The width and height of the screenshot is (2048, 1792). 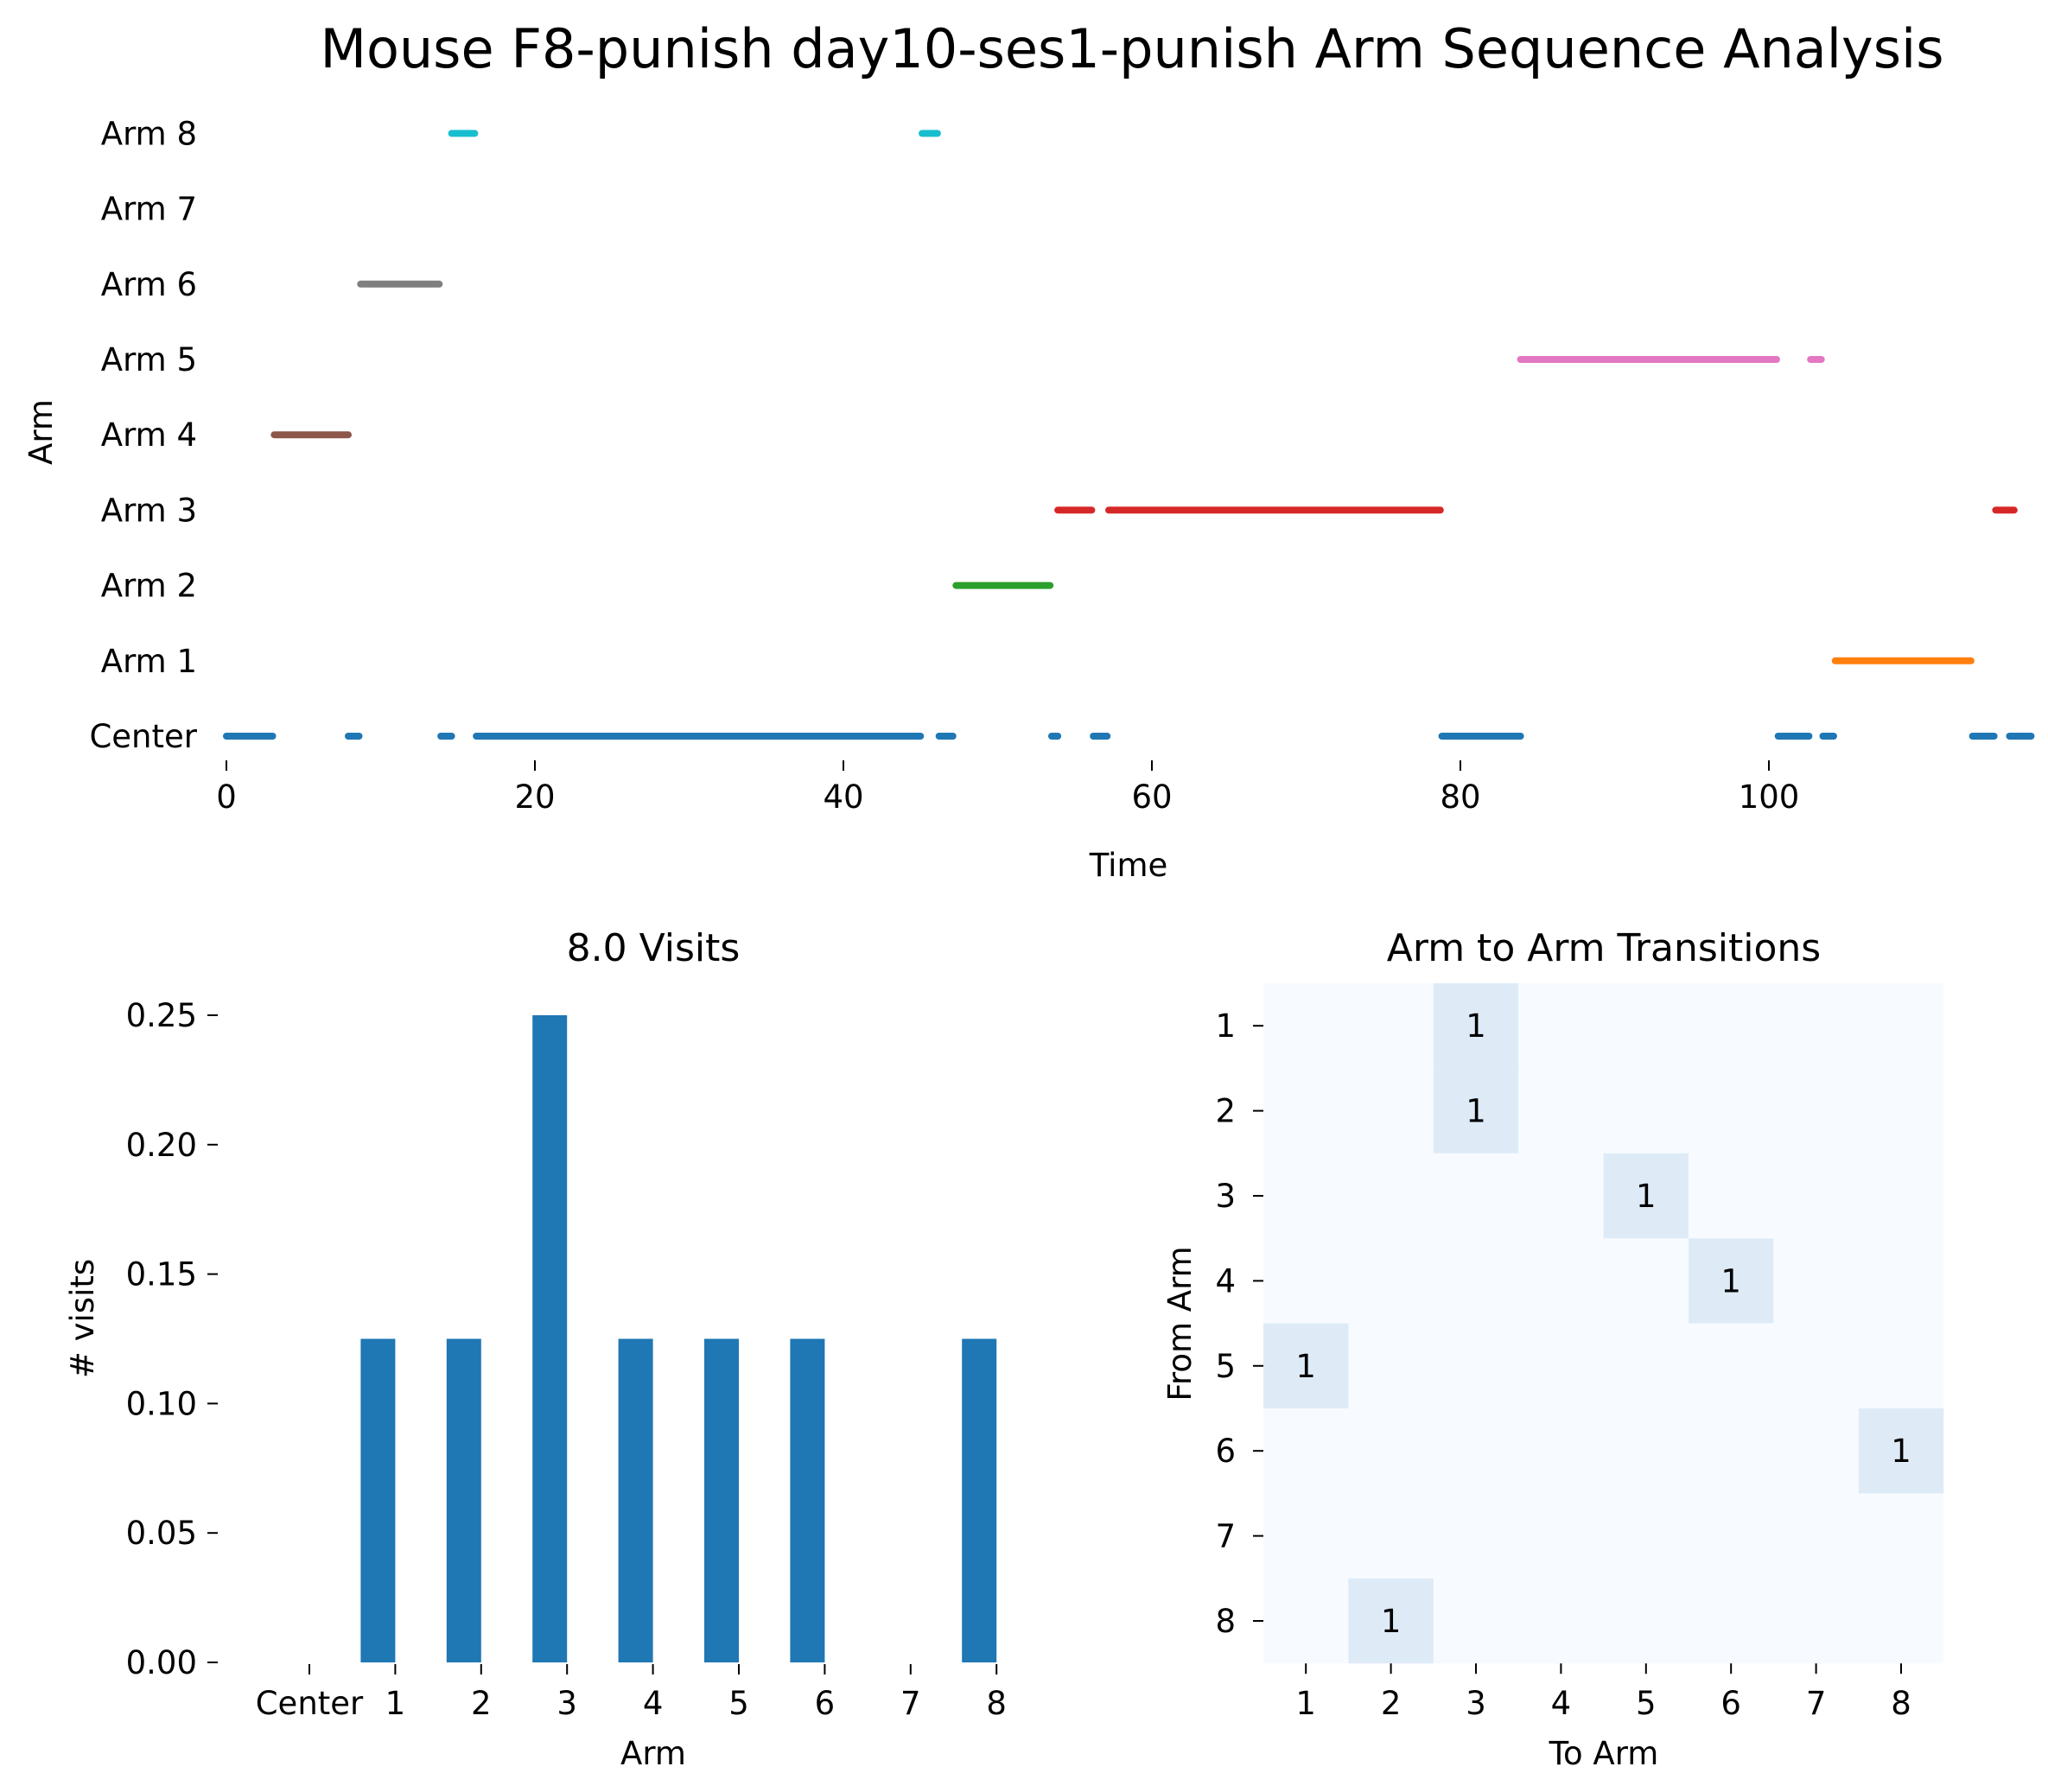 I want to click on visits-x-axis: Center 1 2 3 4 5 6 7 8, so click(x=631, y=1693).